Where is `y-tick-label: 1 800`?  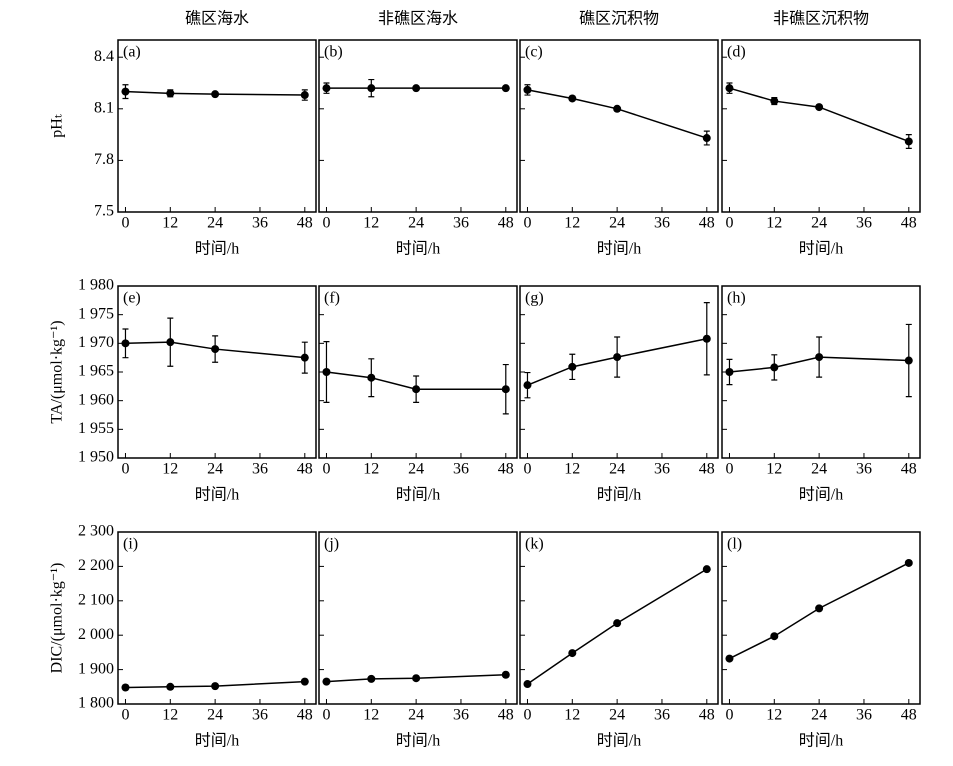
y-tick-label: 1 800 is located at coordinates (96, 703).